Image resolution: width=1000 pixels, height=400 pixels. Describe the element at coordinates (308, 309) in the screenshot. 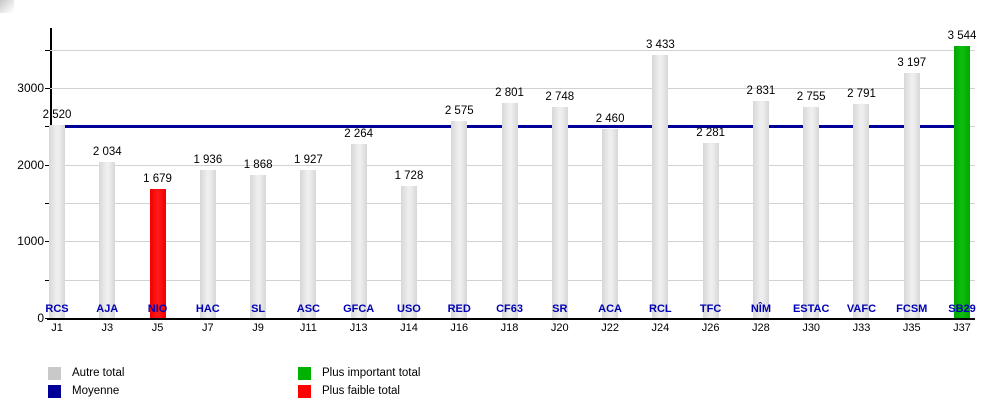

I see `team-label-ASC: ASC` at that location.